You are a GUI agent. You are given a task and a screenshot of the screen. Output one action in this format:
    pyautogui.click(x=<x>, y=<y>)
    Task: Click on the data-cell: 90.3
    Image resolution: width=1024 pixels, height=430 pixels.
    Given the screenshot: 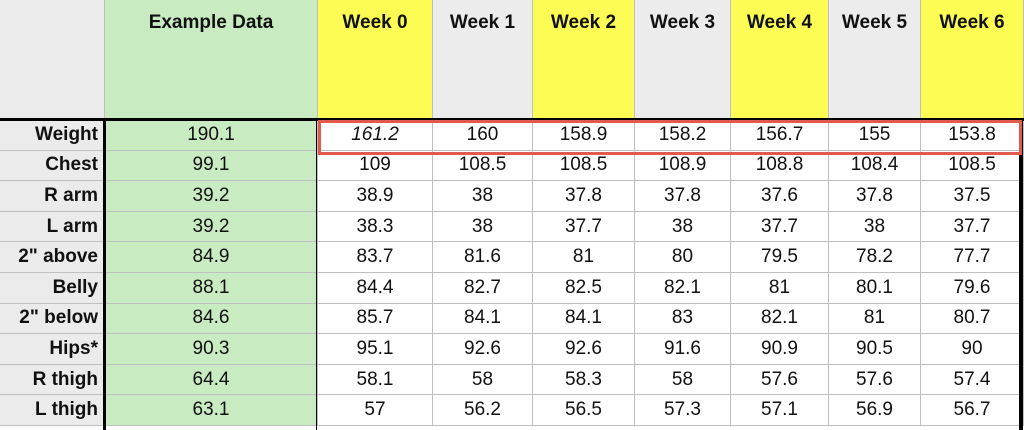 What is the action you would take?
    pyautogui.click(x=211, y=349)
    